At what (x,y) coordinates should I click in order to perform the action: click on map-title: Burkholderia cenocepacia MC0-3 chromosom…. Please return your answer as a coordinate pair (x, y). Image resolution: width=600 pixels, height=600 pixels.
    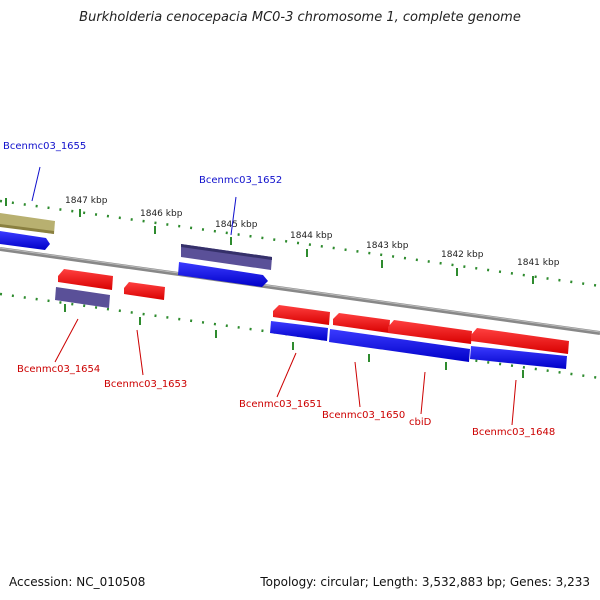
    Looking at the image, I should click on (300, 17).